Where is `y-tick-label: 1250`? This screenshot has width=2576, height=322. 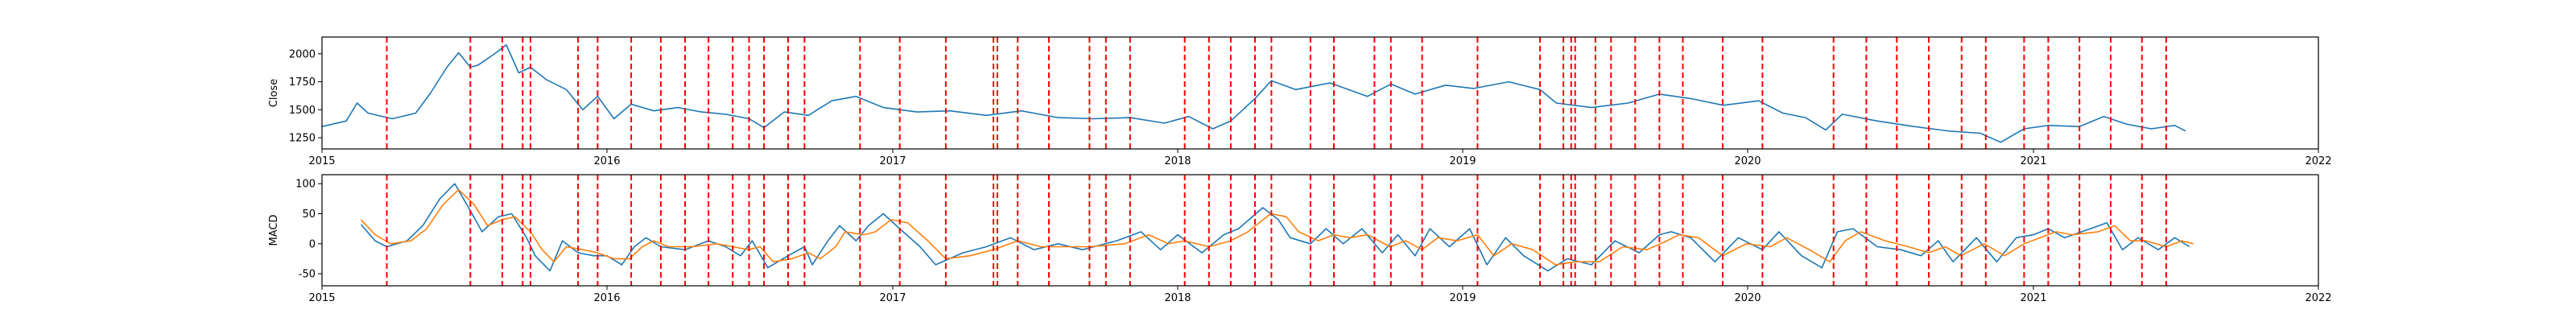
y-tick-label: 1250 is located at coordinates (302, 139).